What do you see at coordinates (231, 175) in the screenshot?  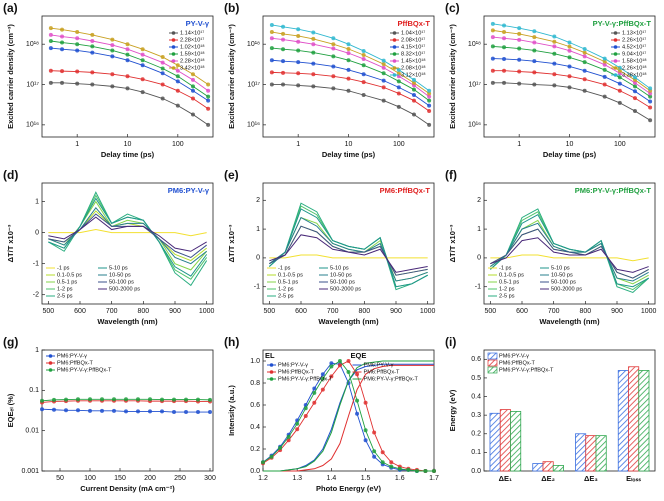 I see `panel-label: (e)` at bounding box center [231, 175].